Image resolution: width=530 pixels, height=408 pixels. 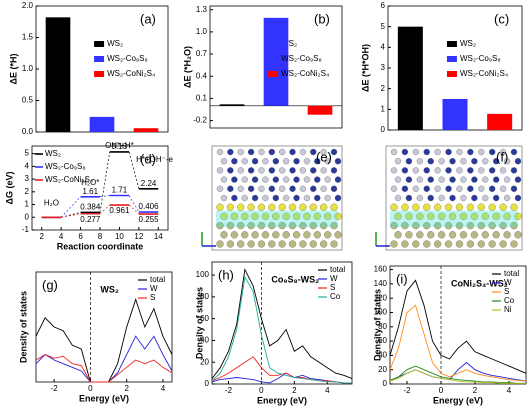 I want to click on x-tick-label: 12, so click(x=138, y=236).